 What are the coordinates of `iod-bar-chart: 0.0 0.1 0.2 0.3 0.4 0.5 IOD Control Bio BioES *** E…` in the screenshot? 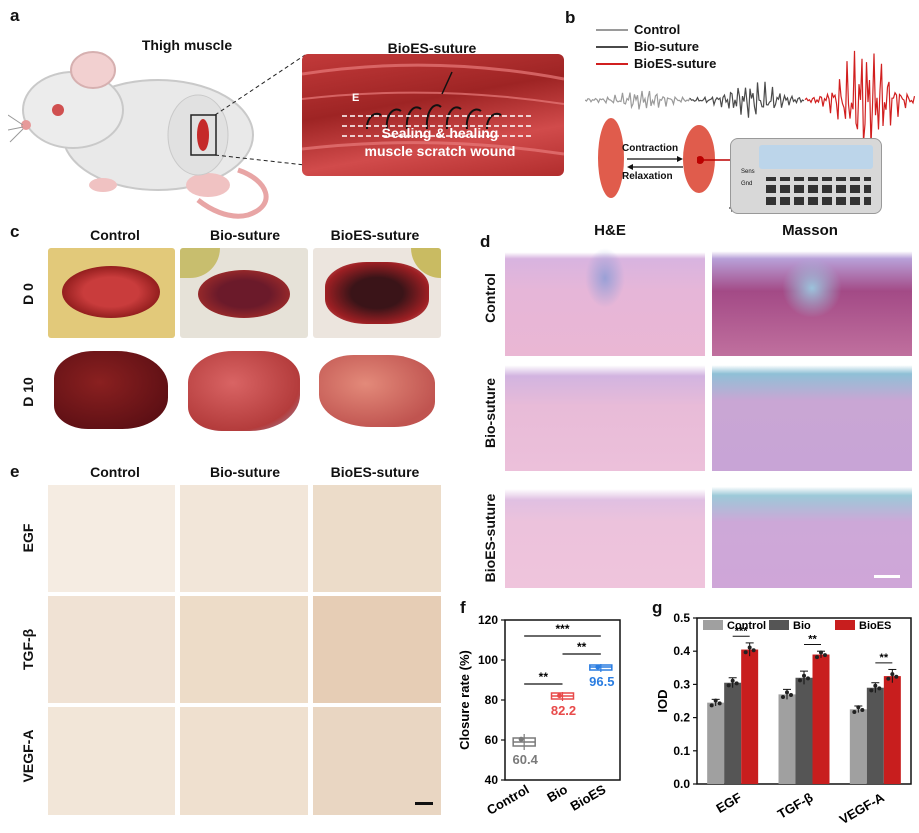 It's located at (786, 713).